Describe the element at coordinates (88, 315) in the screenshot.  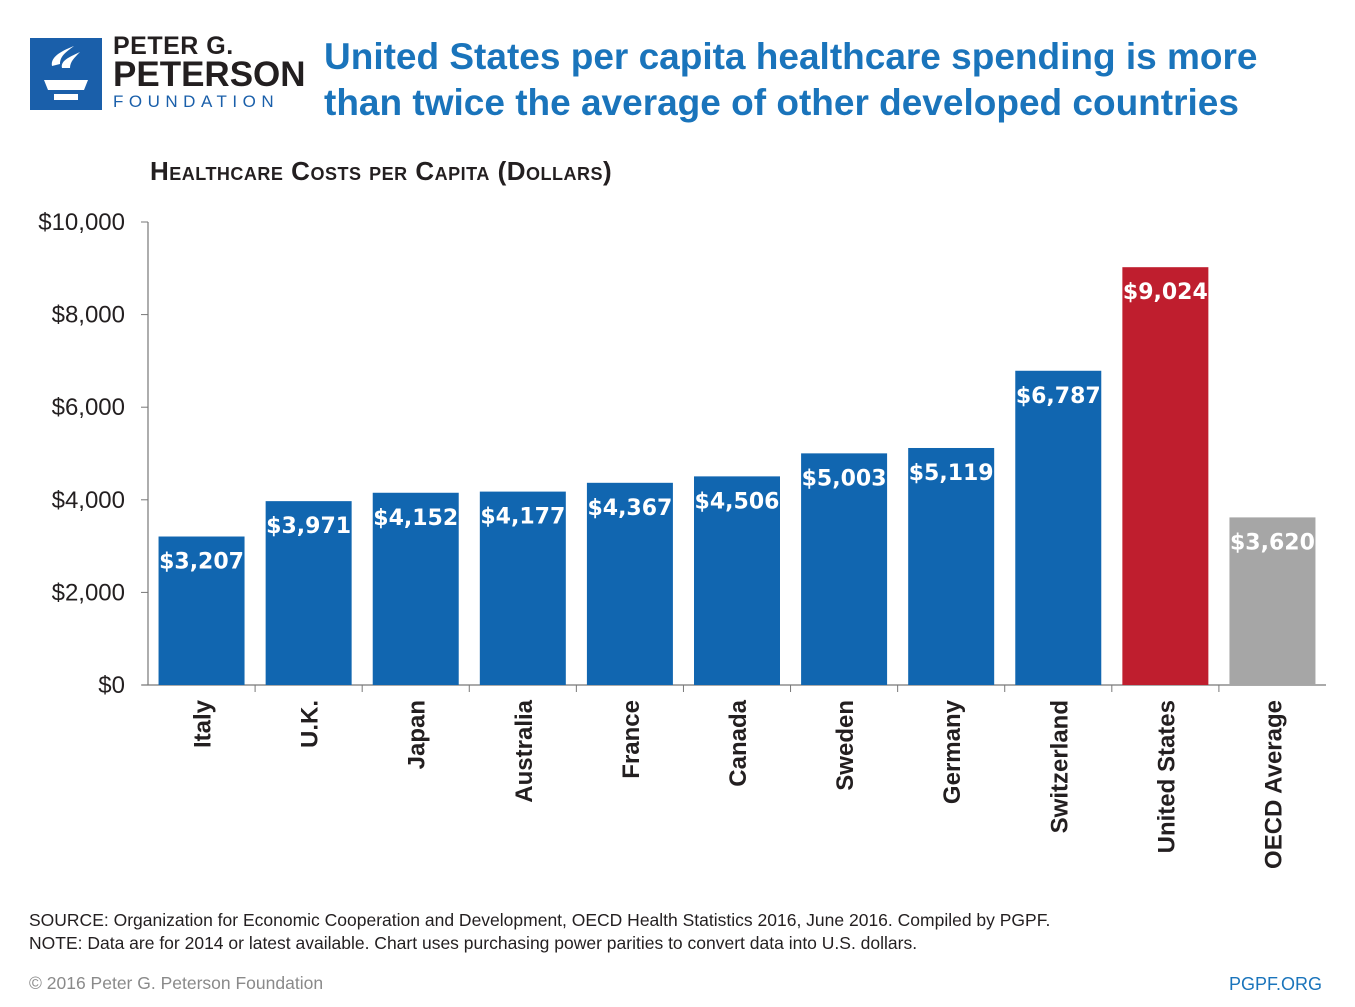
I see `y-tick-label: $8,000` at that location.